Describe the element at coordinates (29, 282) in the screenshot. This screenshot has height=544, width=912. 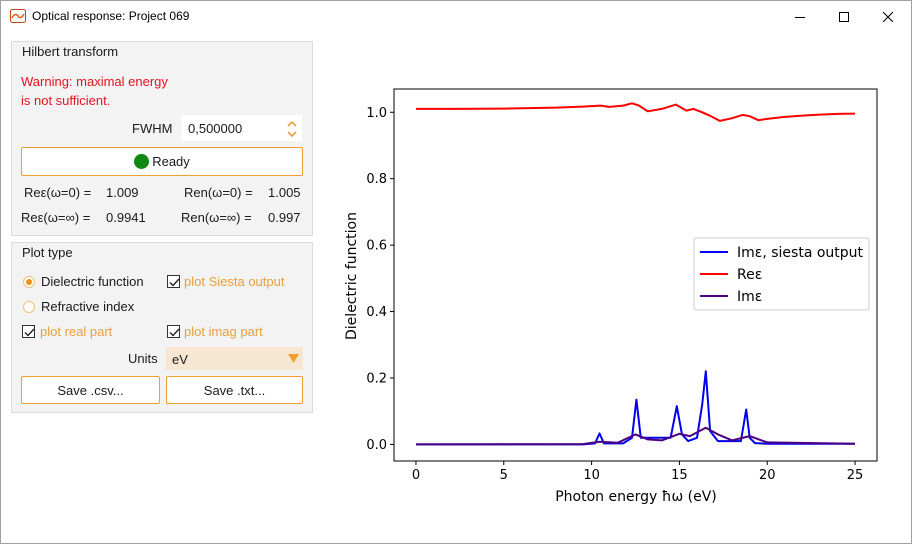
I see `dielectric-radio` at that location.